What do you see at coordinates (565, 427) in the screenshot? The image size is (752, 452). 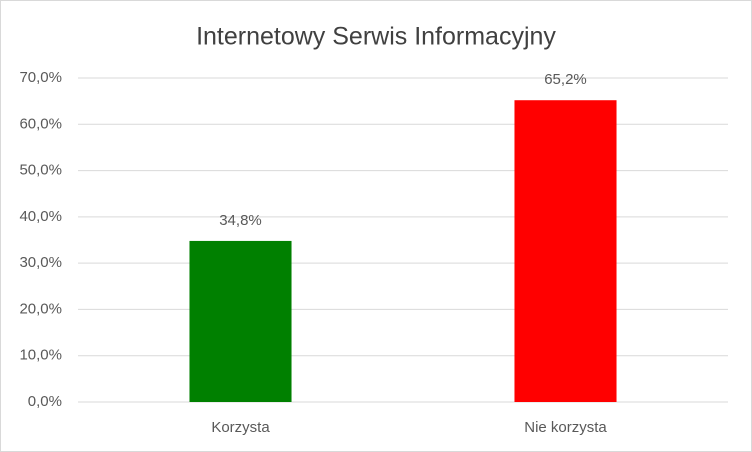 I see `x-tick-label: Nie korzysta` at bounding box center [565, 427].